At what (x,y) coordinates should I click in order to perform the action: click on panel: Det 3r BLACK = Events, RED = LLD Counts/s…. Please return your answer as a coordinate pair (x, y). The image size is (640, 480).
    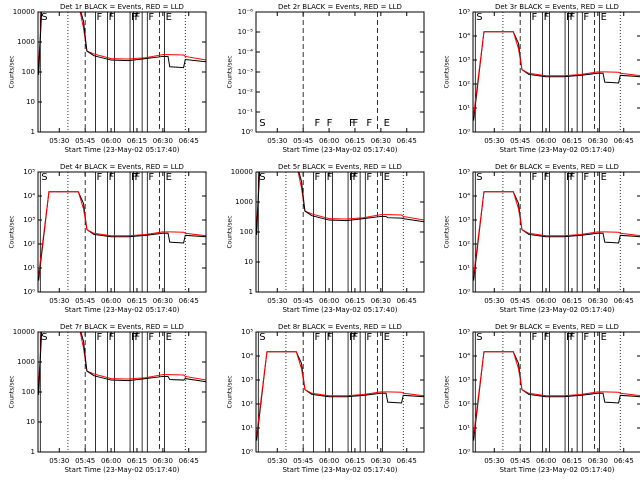
    Looking at the image, I should click on (542, 78).